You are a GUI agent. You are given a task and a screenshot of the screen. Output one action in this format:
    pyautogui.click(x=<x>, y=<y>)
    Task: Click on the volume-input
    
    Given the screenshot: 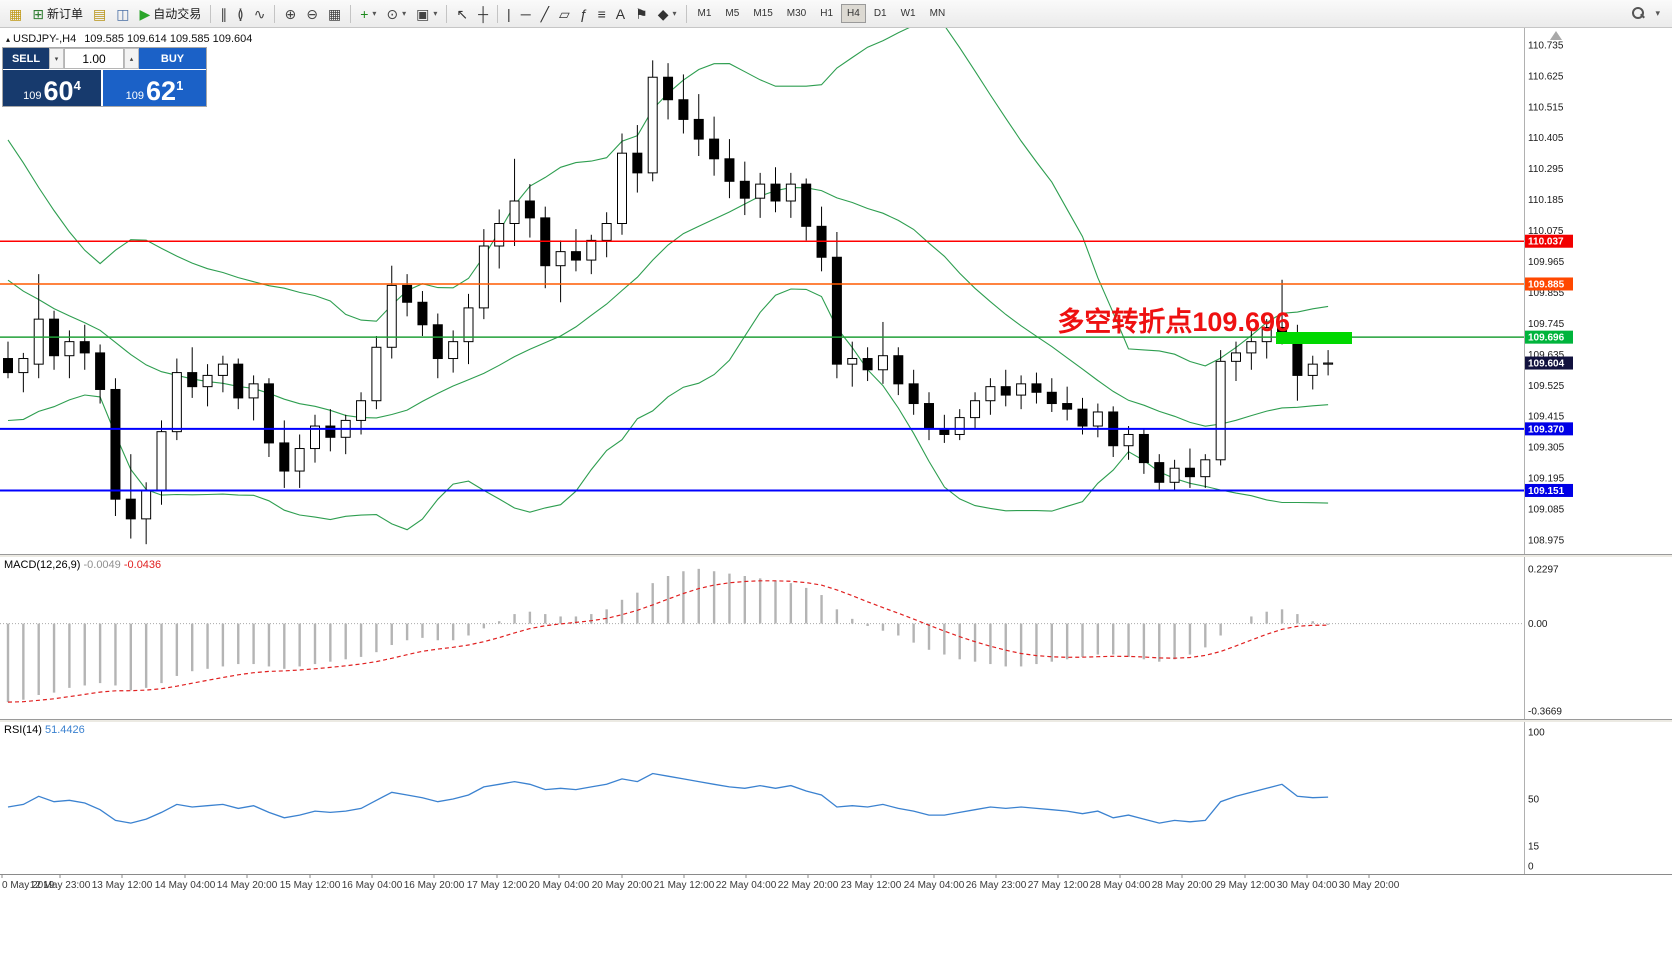 What is the action you would take?
    pyautogui.click(x=94, y=58)
    